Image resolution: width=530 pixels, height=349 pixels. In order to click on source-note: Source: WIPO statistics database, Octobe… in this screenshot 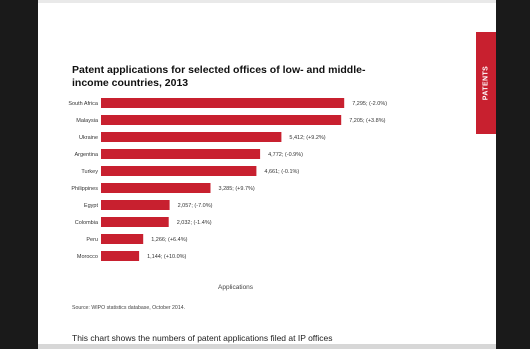, I will do `click(129, 308)`.